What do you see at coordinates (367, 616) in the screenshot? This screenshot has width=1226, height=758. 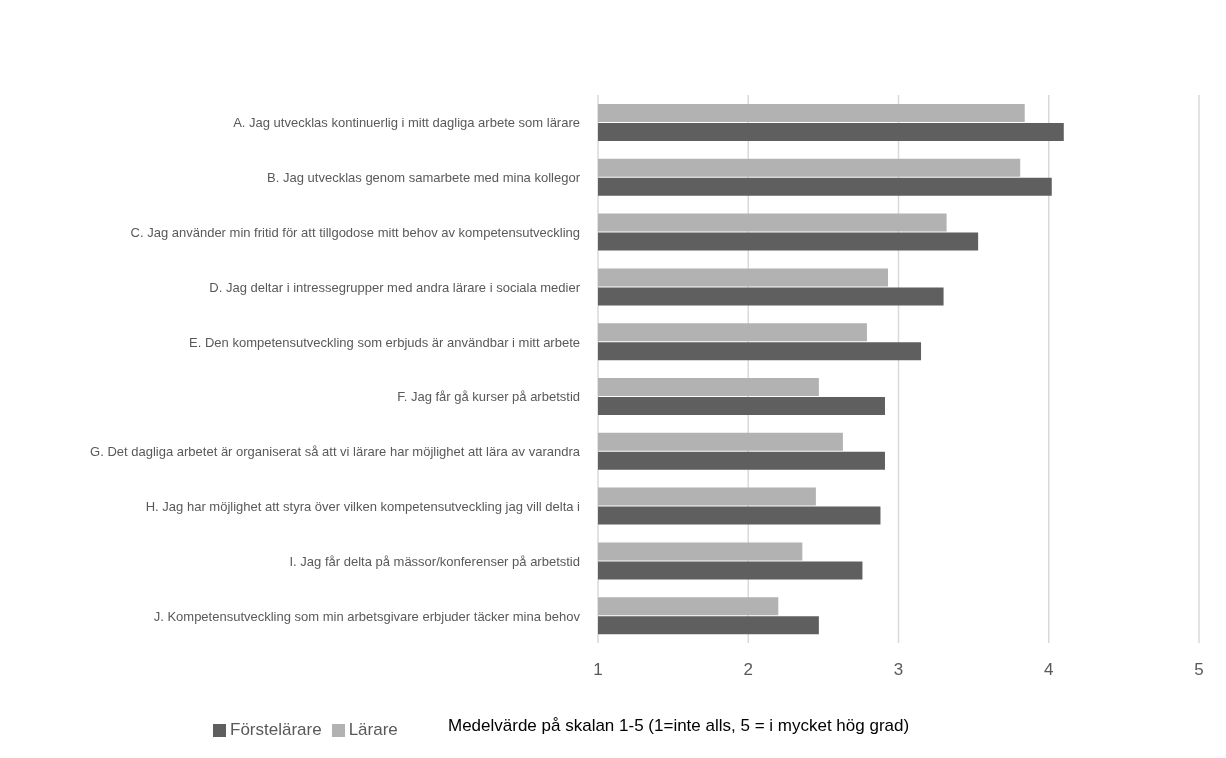 I see `y-tick-label: J. Kompetensutveckling som min arbetsgivare erbjuder täcker mina behov` at bounding box center [367, 616].